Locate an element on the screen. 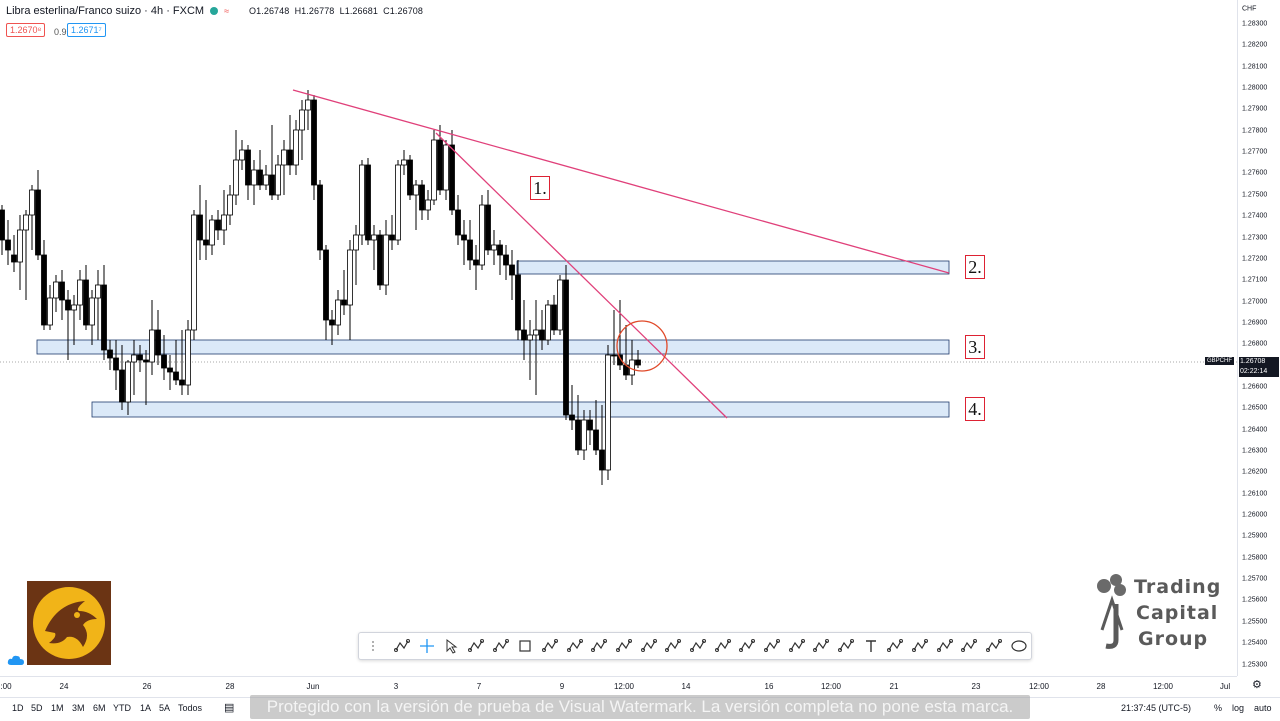 This screenshot has width=1280, height=721. price-tick-label: 1.27800 is located at coordinates (1255, 131).